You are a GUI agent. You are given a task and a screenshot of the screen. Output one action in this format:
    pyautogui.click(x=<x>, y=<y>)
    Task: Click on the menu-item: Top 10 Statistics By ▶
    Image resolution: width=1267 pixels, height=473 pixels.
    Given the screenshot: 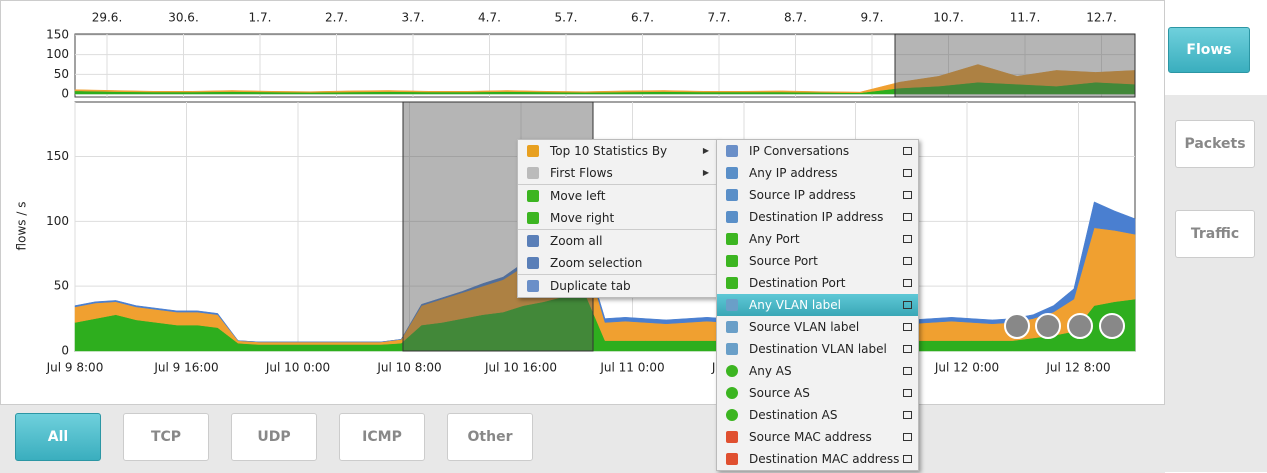 What is the action you would take?
    pyautogui.click(x=617, y=151)
    